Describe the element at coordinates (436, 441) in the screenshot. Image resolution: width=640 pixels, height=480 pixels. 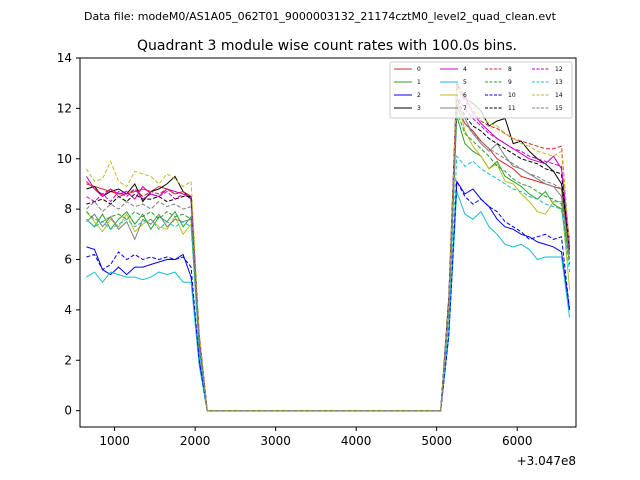
I see `x-tick-label: 5000` at that location.